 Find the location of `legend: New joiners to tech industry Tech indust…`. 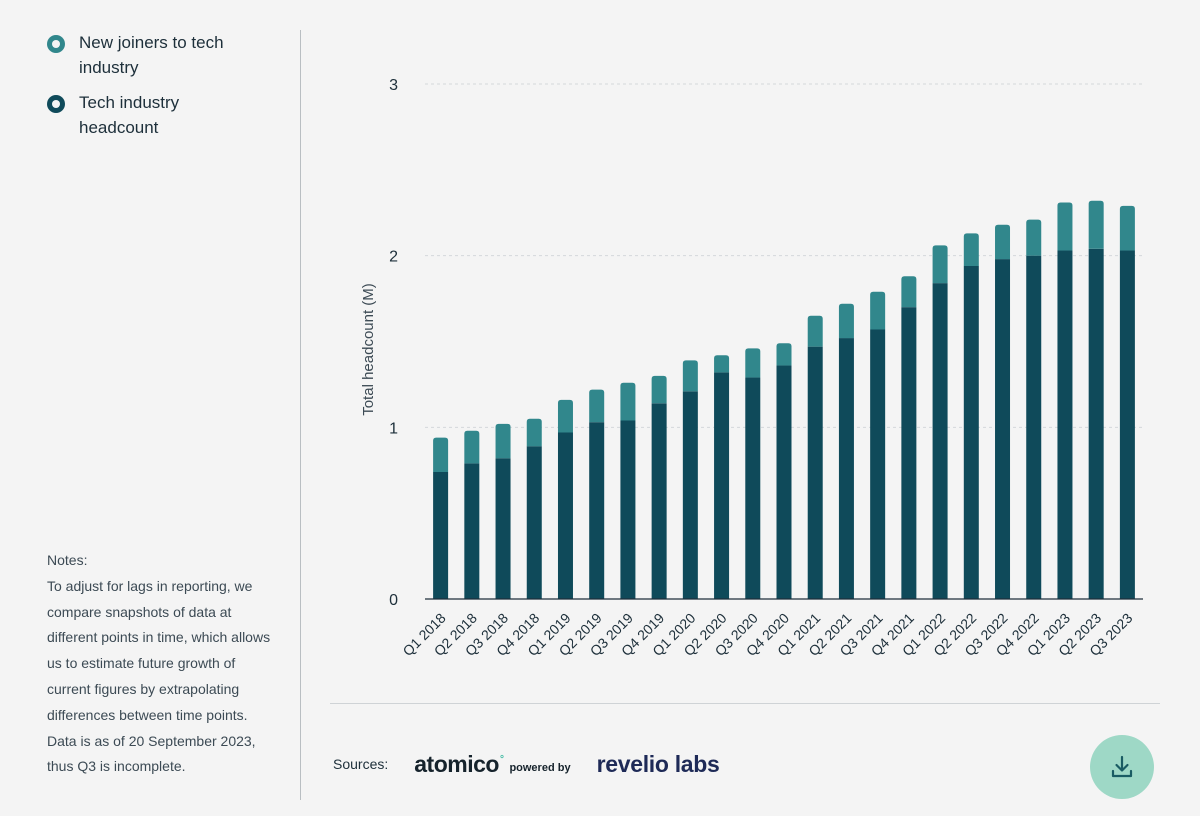

legend: New joiners to tech industry Tech indust… is located at coordinates (167, 90).